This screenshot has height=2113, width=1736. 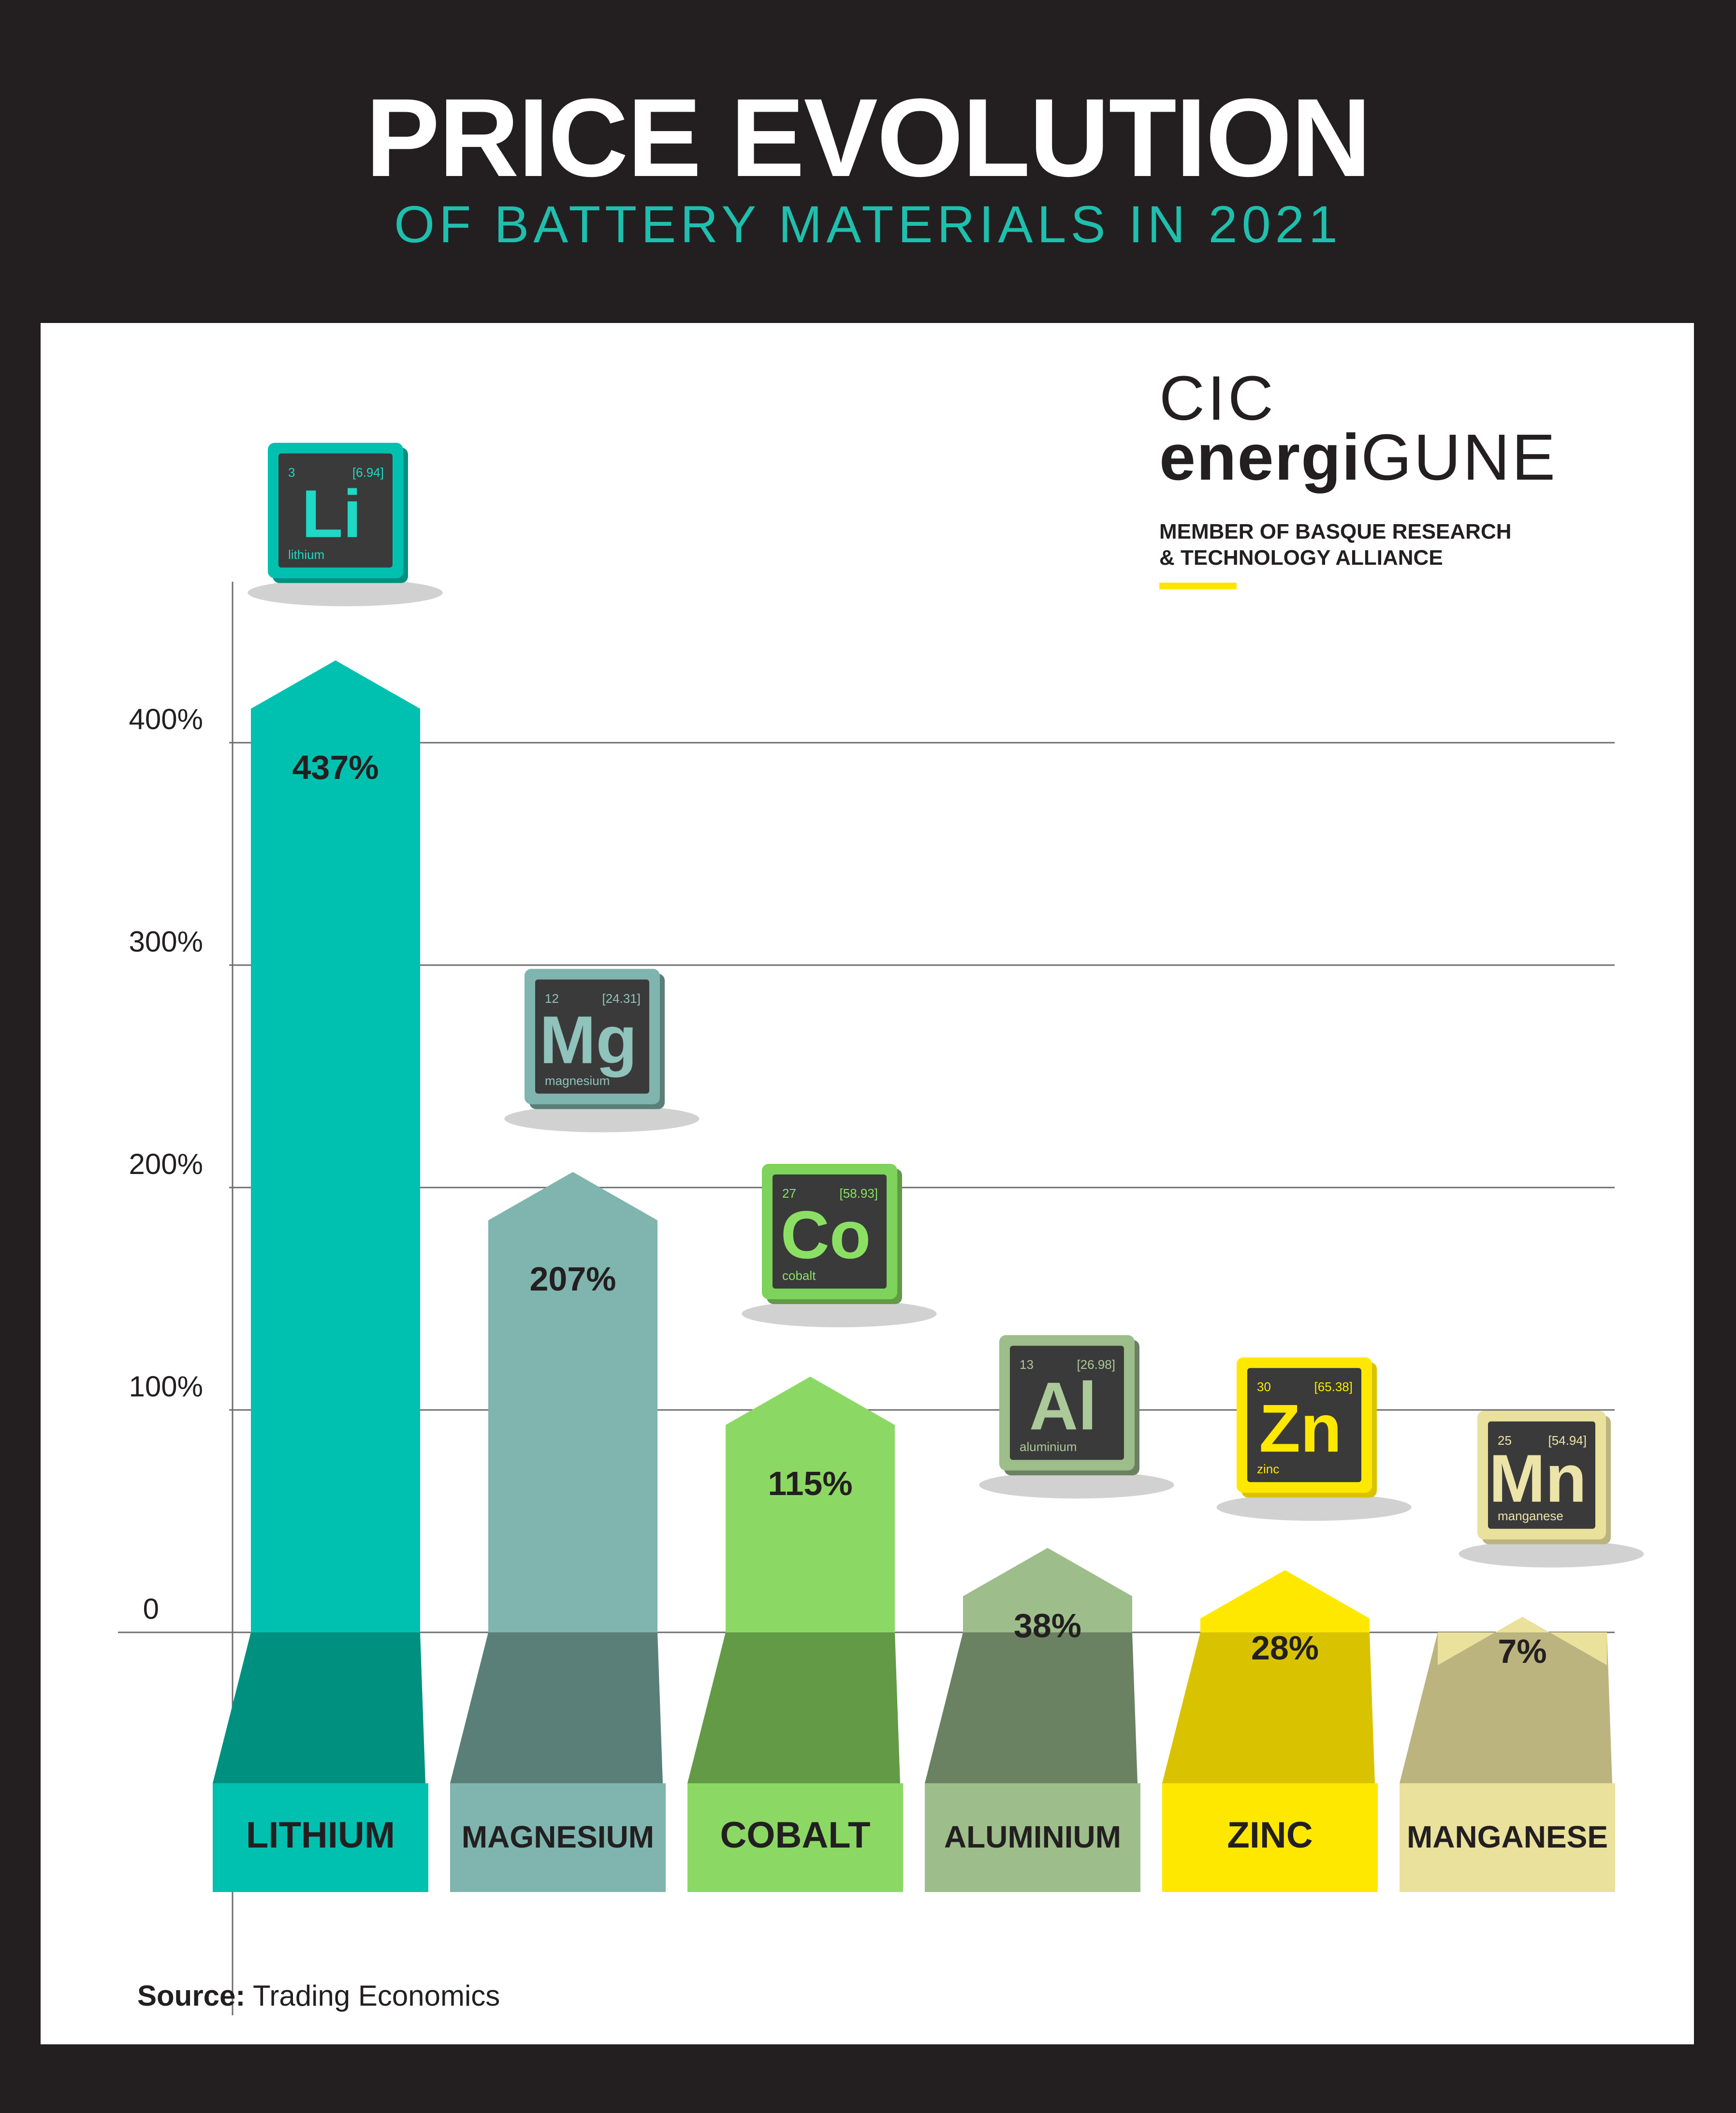 What do you see at coordinates (1268, 1707) in the screenshot?
I see `bar-base-zinc` at bounding box center [1268, 1707].